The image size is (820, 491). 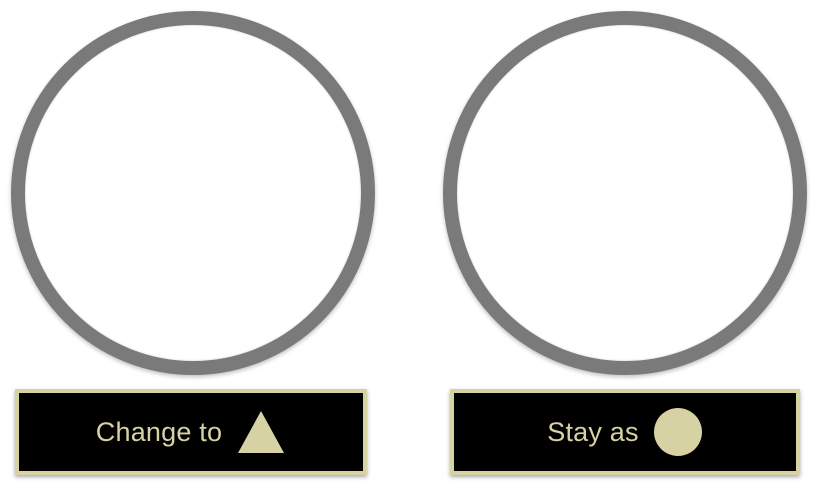 I want to click on change-to-triangle-button: Change to, so click(x=191, y=432).